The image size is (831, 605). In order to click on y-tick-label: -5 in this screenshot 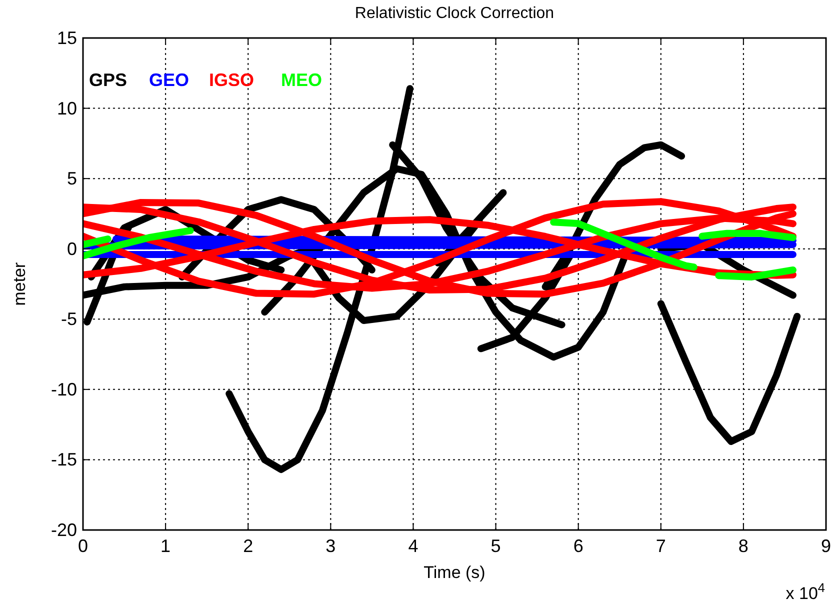, I will do `click(68, 319)`.